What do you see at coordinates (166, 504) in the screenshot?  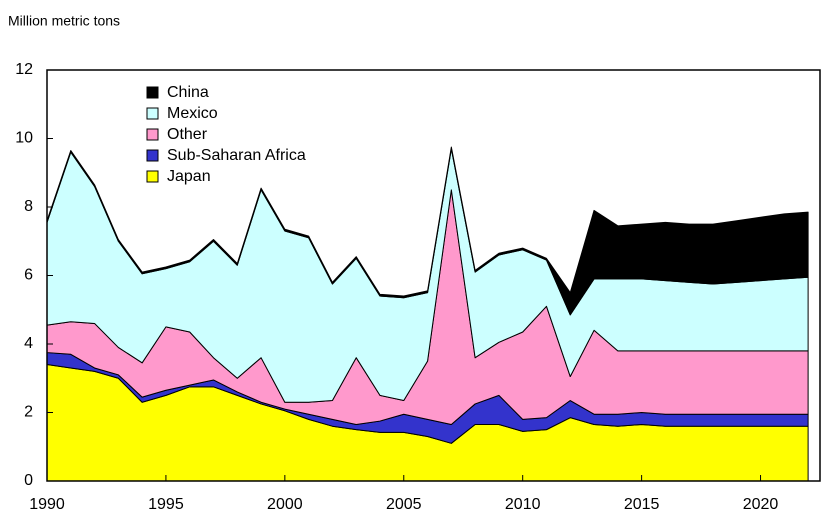 I see `x-tick-label: 1995` at bounding box center [166, 504].